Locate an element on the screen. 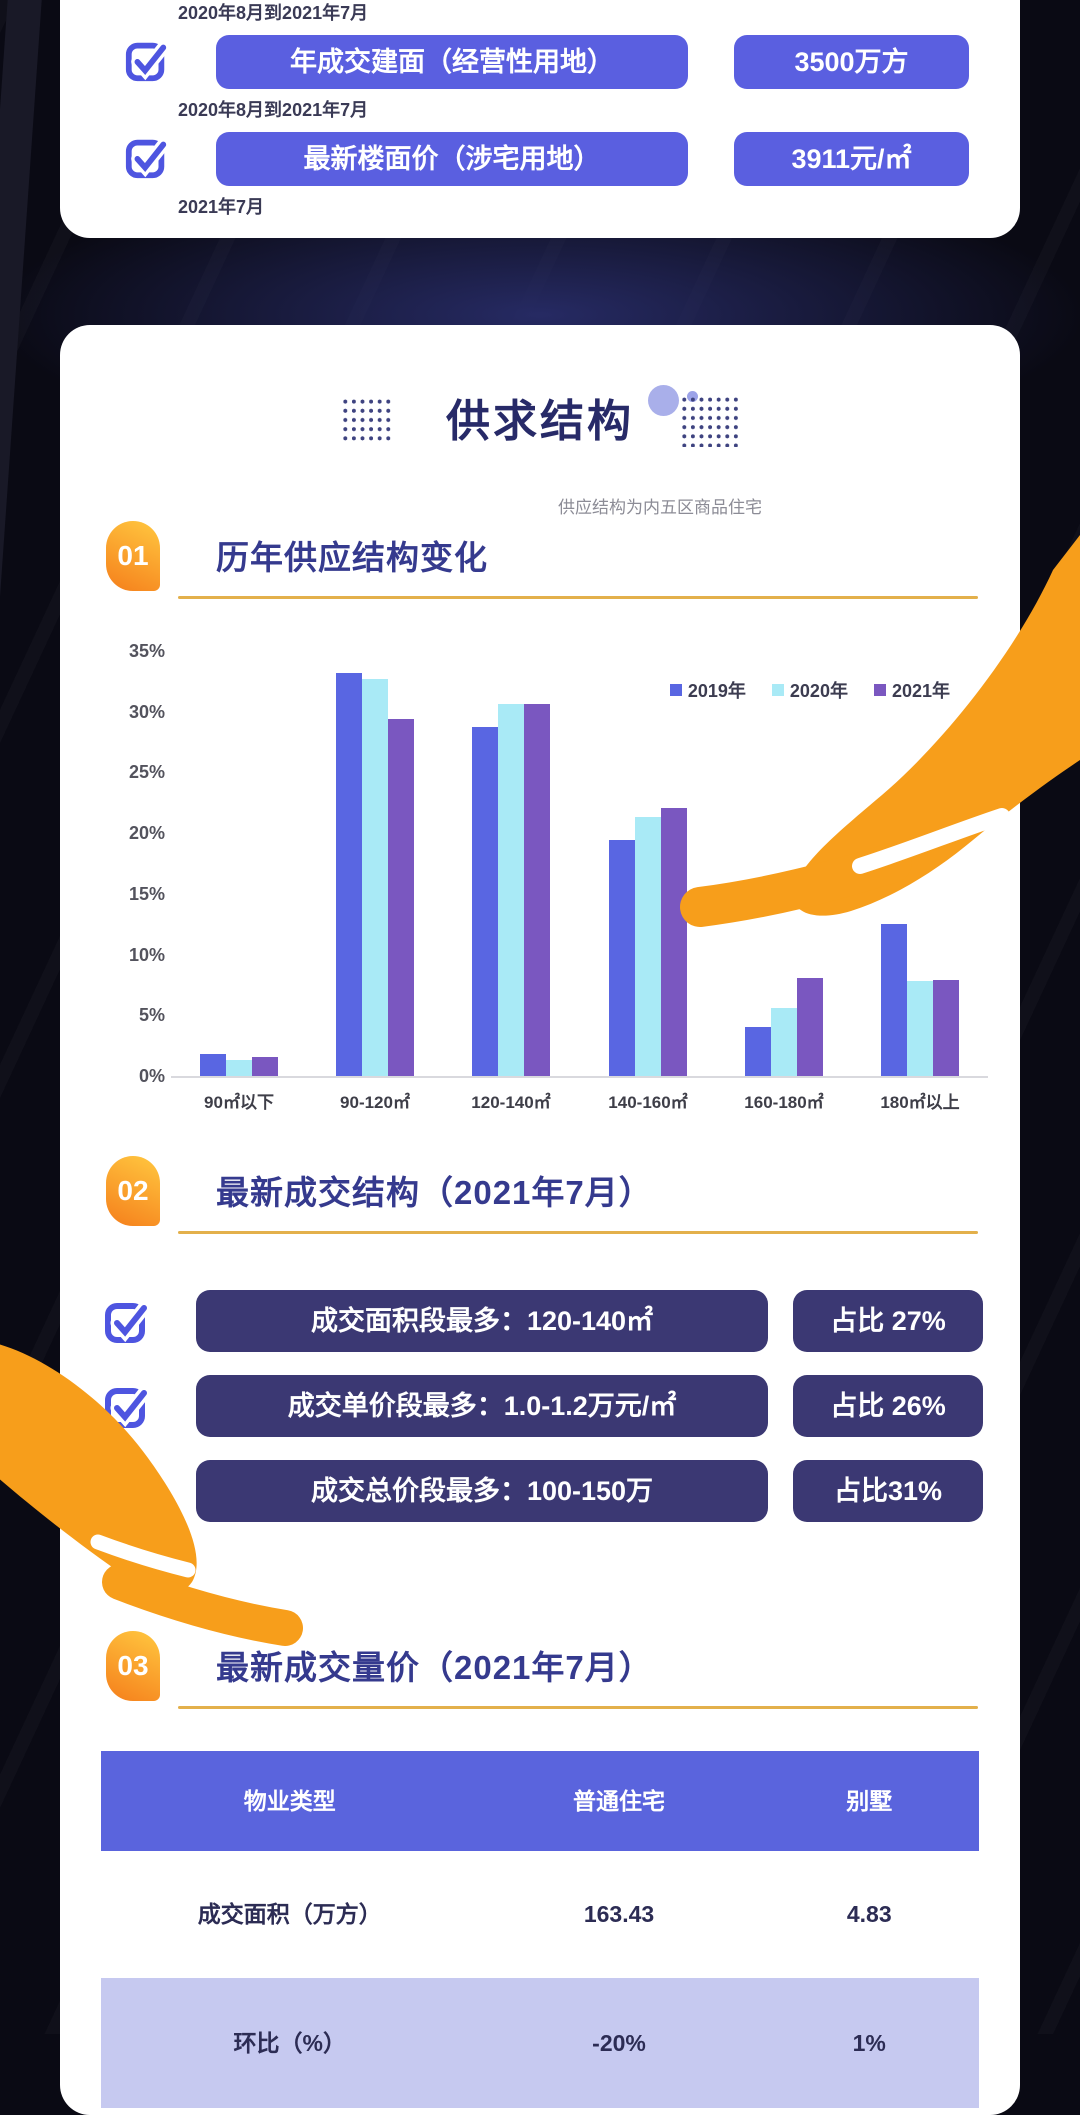 This screenshot has width=1080, height=2115. table-header-cell: 普通住宅 is located at coordinates (619, 1801).